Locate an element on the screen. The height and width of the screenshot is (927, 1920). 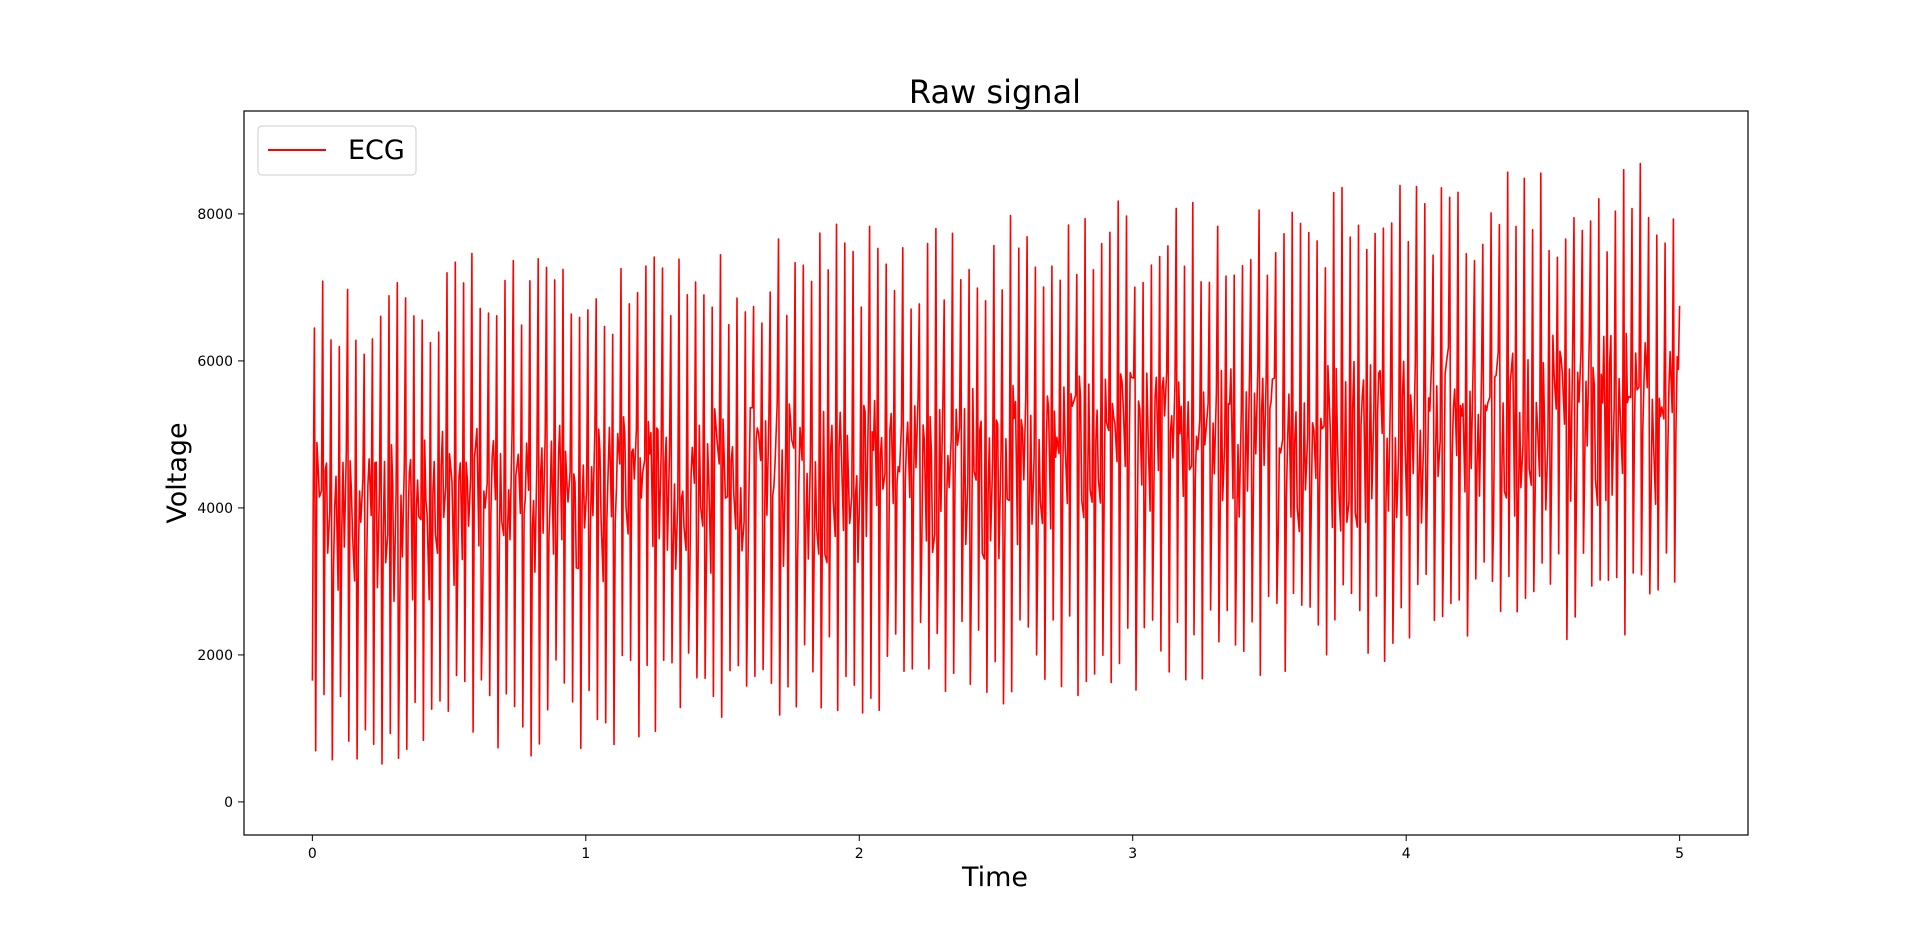
x-tick-label: 1 is located at coordinates (585, 854).